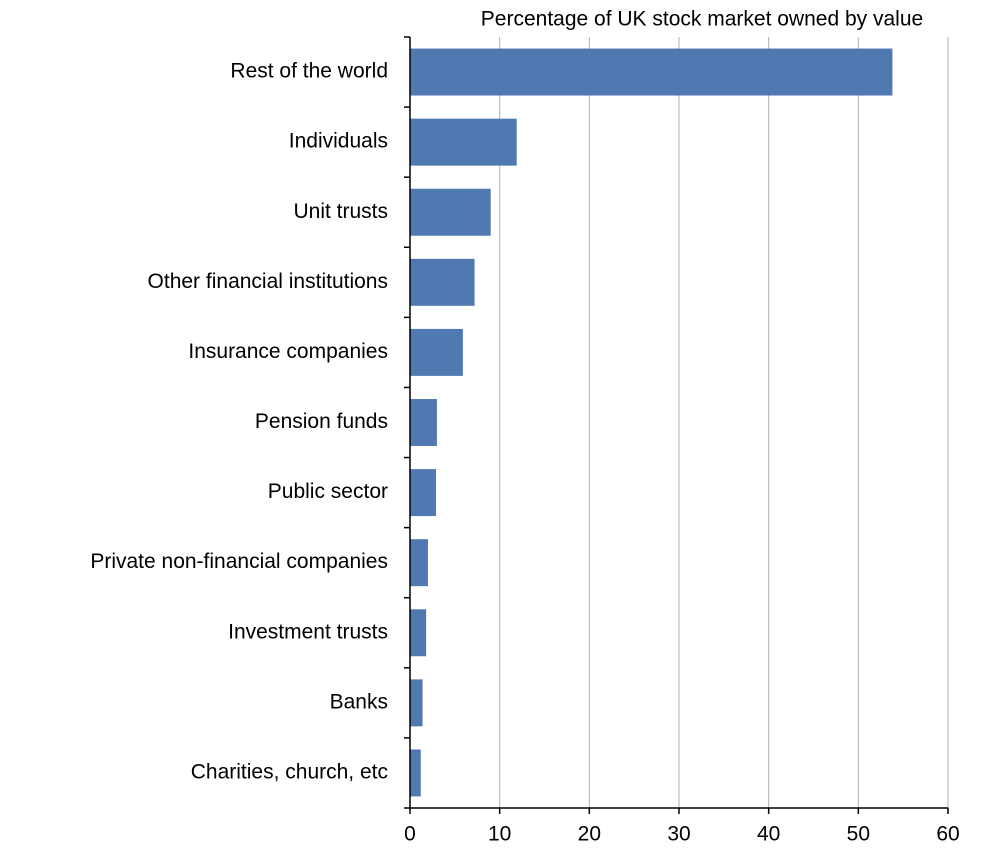 The image size is (983, 858). I want to click on y-tick-label: Charities, church, etc, so click(289, 772).